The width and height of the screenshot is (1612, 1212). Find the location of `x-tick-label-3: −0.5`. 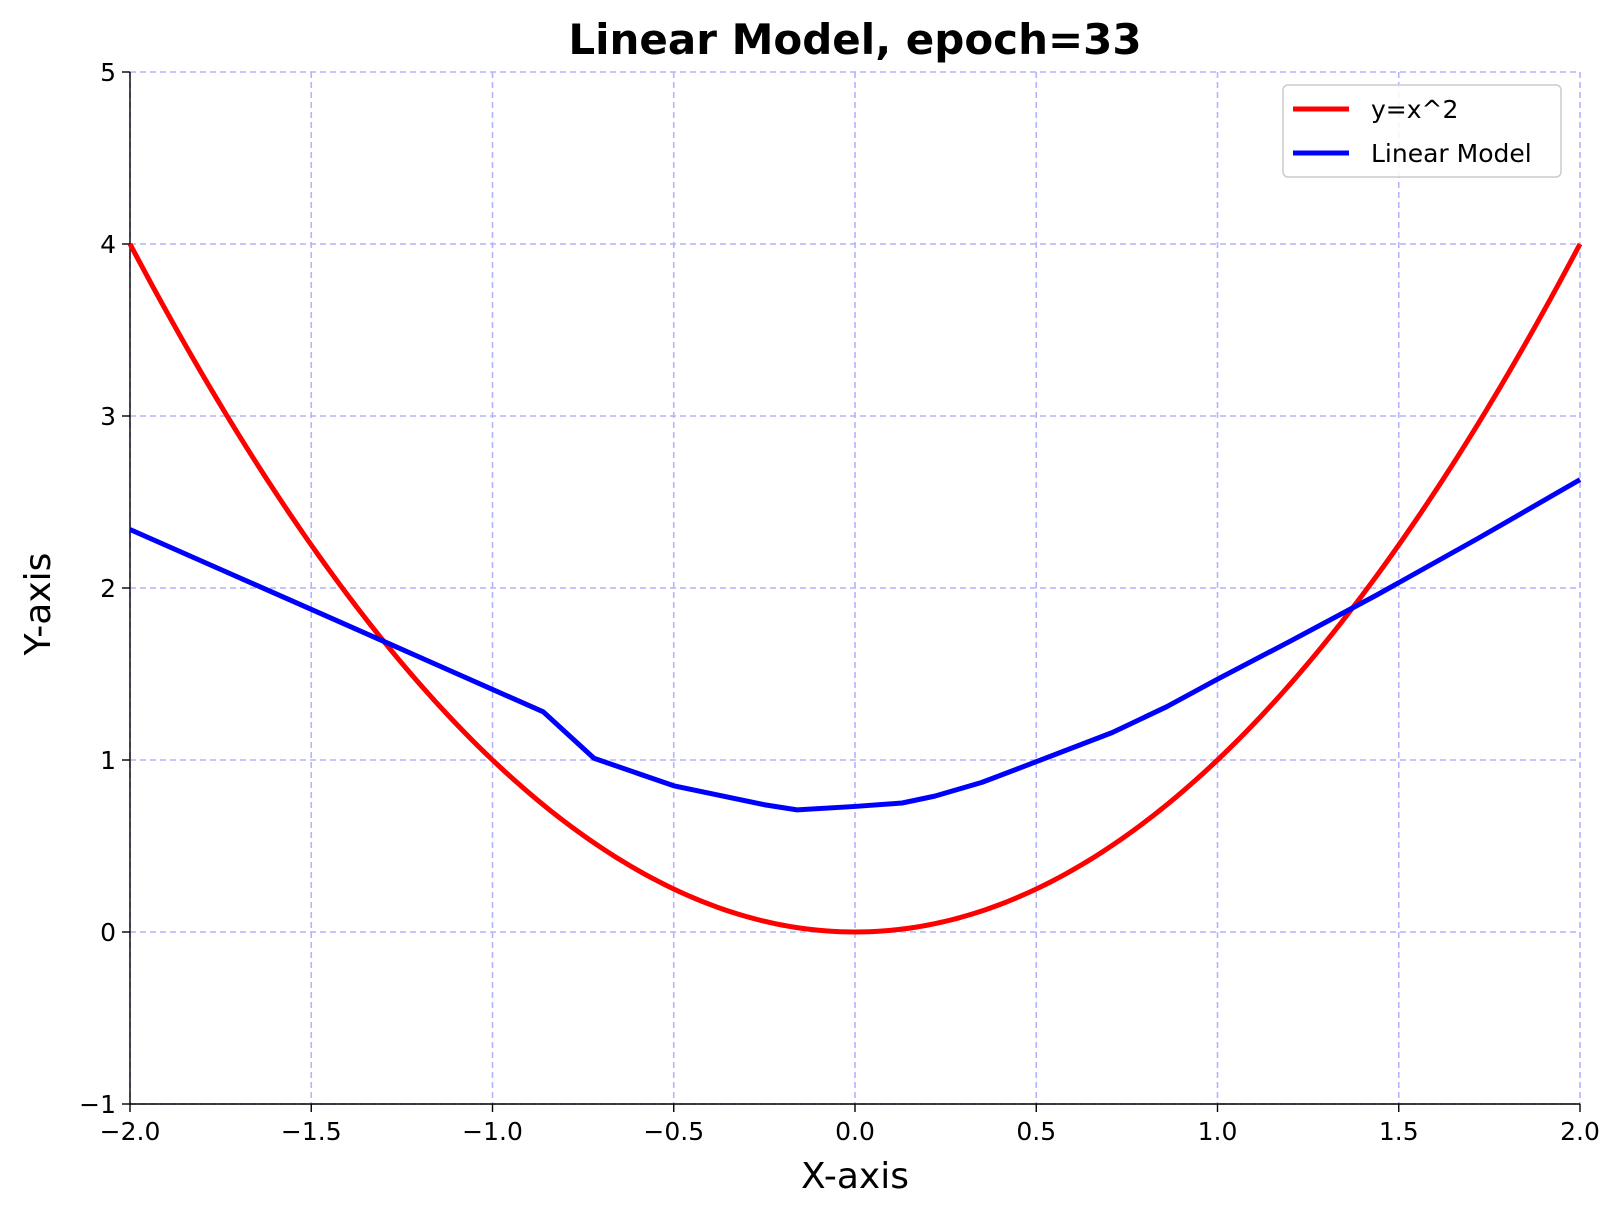

x-tick-label-3: −0.5 is located at coordinates (673, 1131).